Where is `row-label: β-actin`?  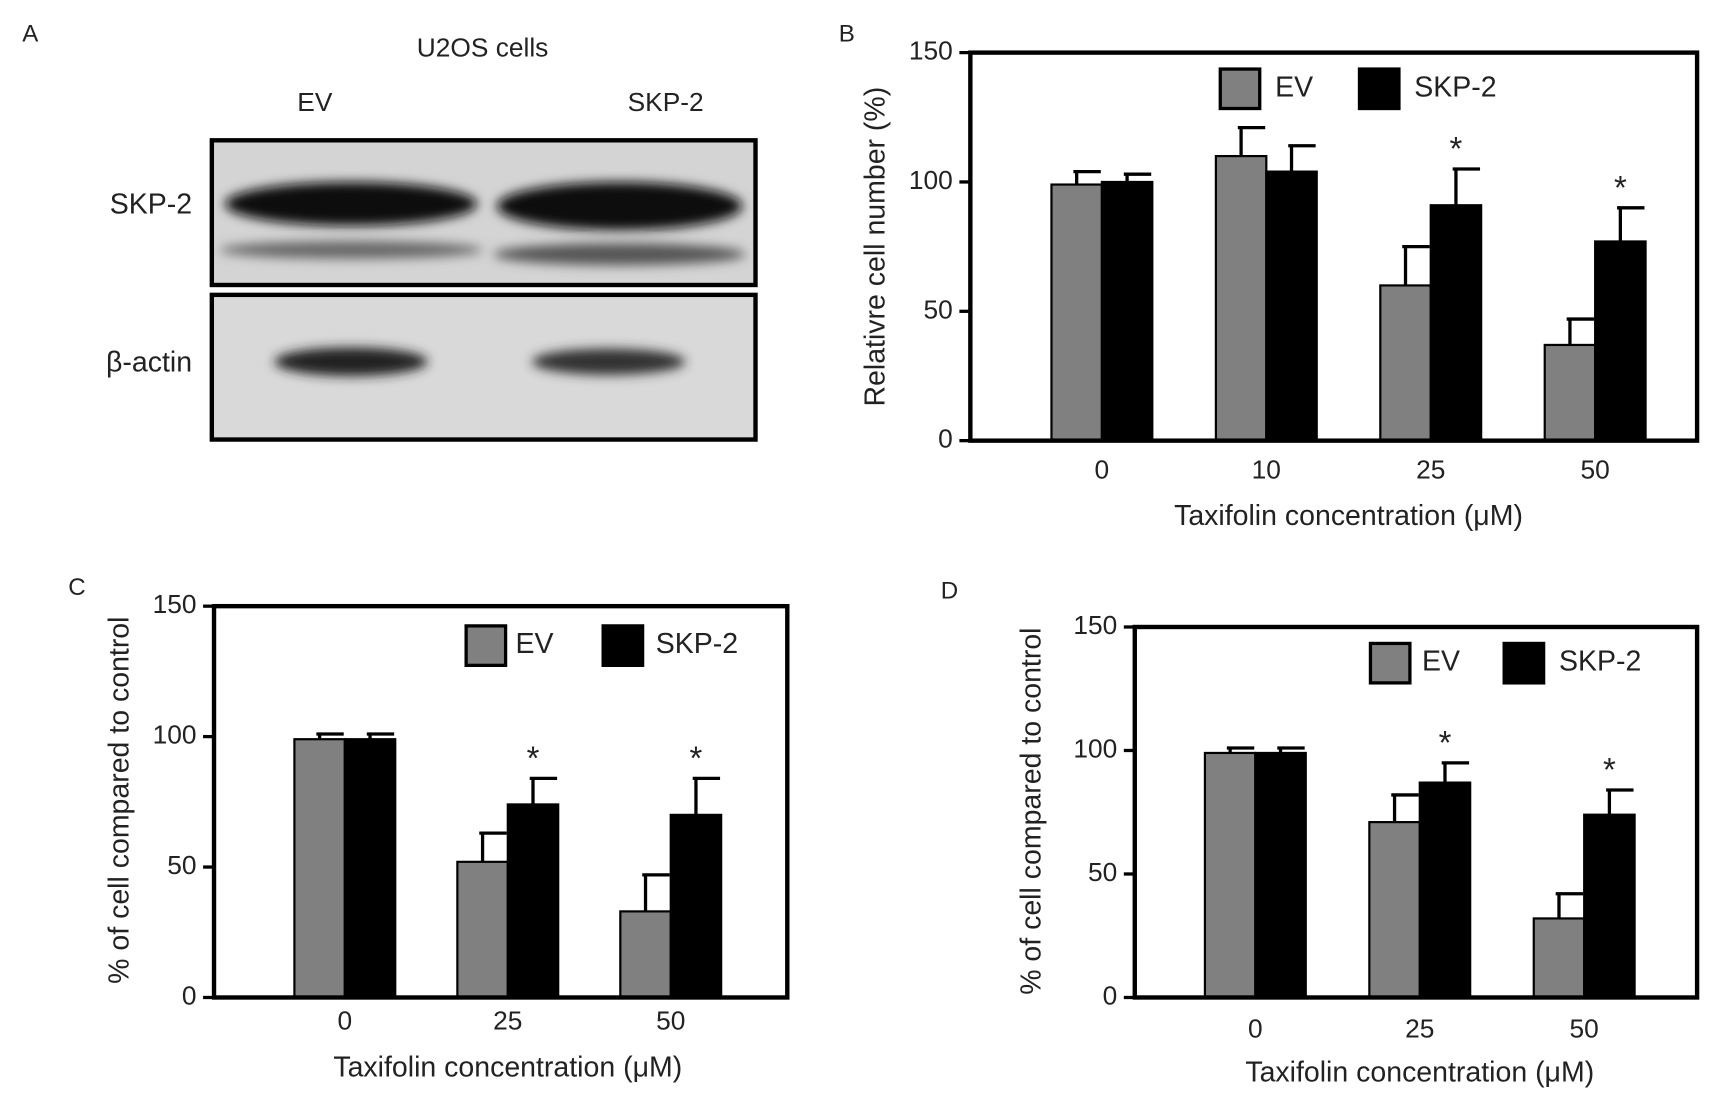 row-label: β-actin is located at coordinates (149, 362).